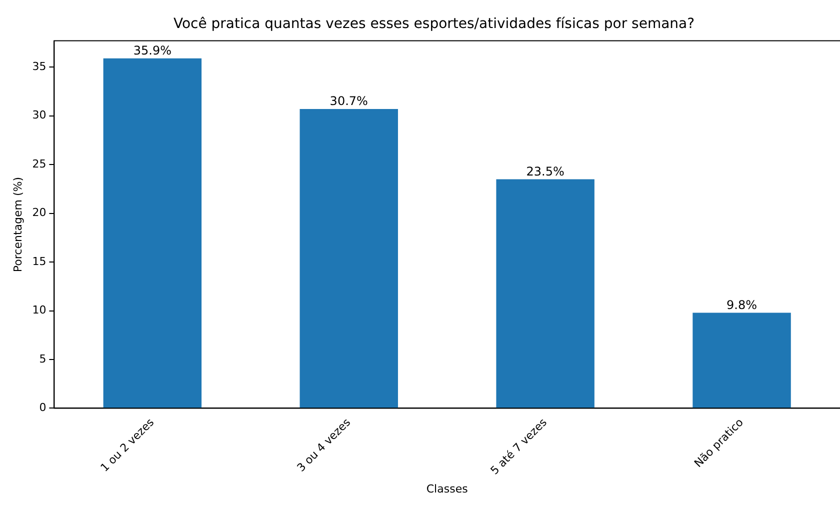  I want to click on y-axis-title: Porcentagem (%), so click(17, 224).